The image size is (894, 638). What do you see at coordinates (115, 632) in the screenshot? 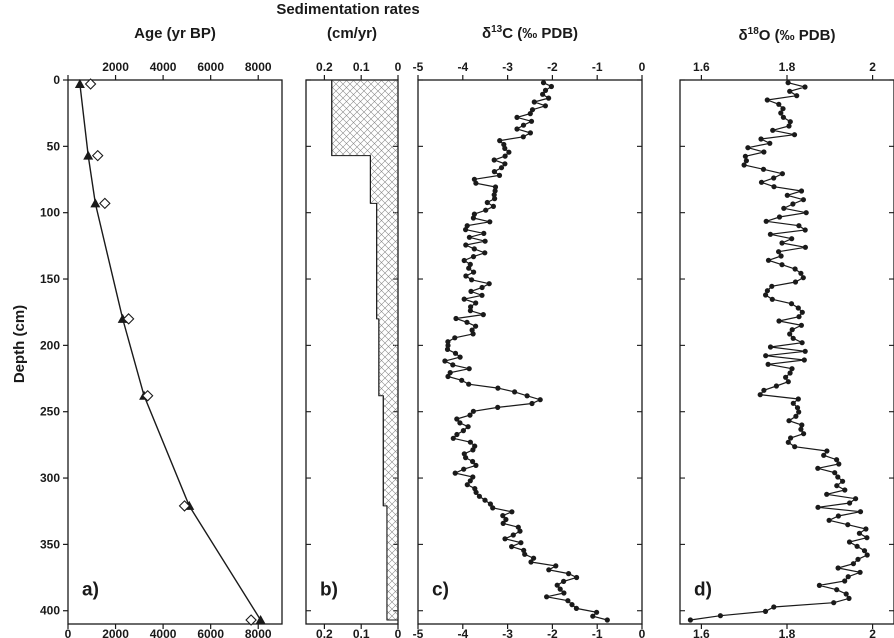
I see `x-tick-label-bottom: 2000` at bounding box center [115, 632].